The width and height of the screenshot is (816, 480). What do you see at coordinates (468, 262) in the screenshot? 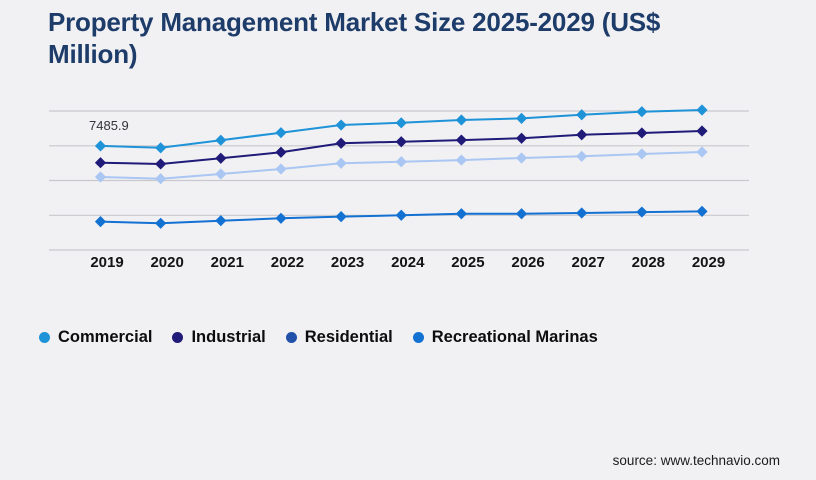
I see `x-axis-label-2025: 2025` at bounding box center [468, 262].